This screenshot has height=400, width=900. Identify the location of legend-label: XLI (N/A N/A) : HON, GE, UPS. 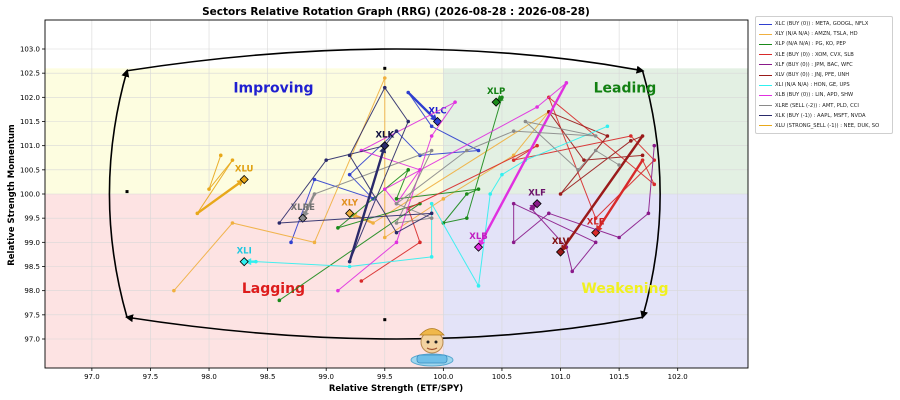
(812, 85).